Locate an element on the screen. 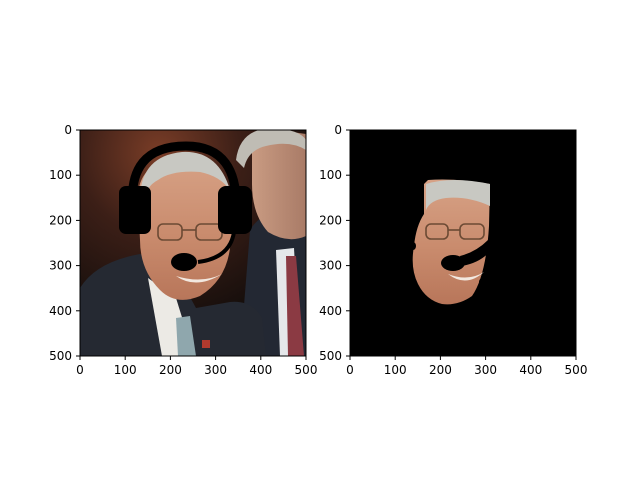 This screenshot has width=640, height=484. masked-face-hair is located at coordinates (458, 195).